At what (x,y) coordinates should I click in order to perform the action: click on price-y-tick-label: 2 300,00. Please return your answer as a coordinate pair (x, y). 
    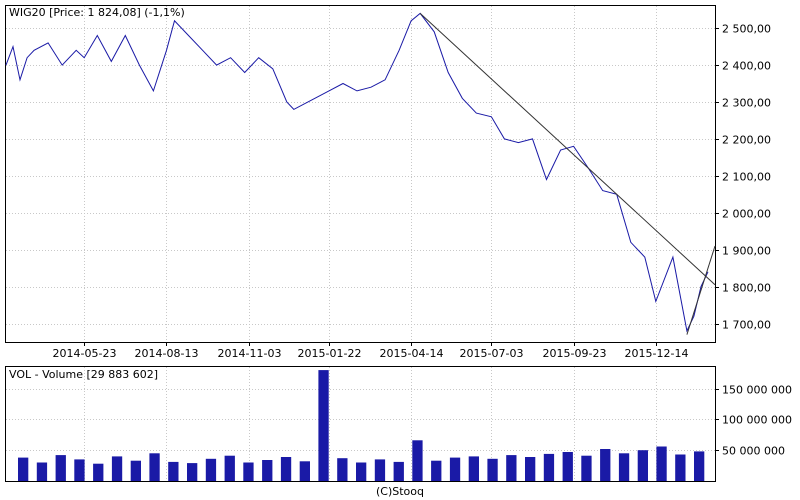
    Looking at the image, I should click on (746, 103).